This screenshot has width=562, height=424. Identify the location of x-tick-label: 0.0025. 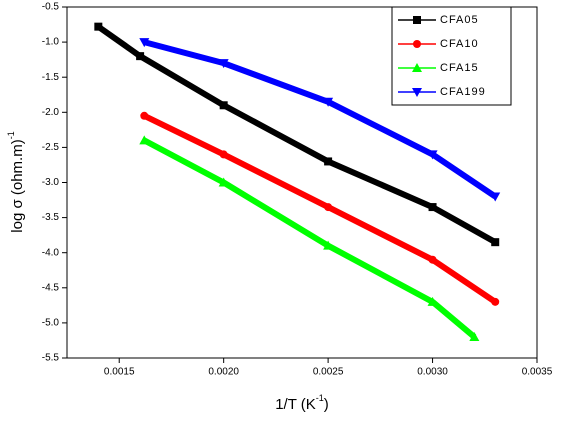
(328, 372).